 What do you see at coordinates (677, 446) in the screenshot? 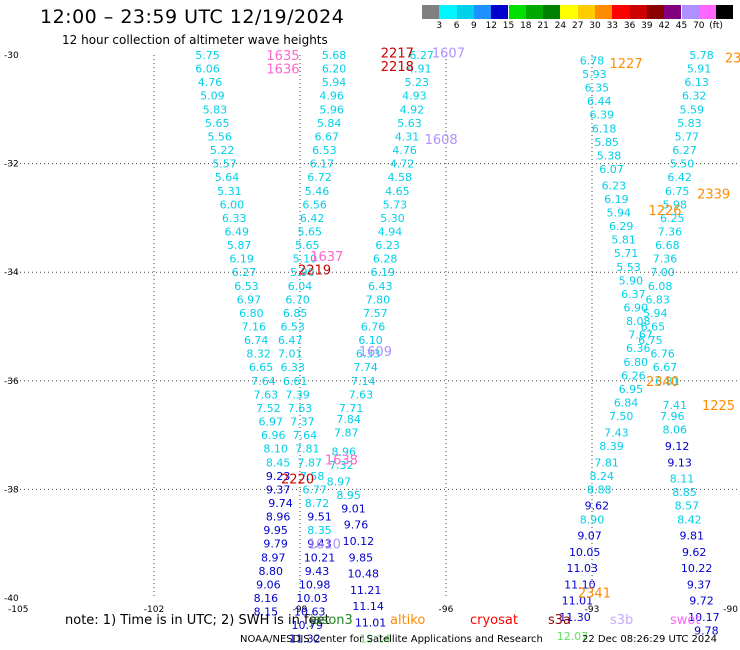
I see `wave-height-value: 9.12` at bounding box center [677, 446].